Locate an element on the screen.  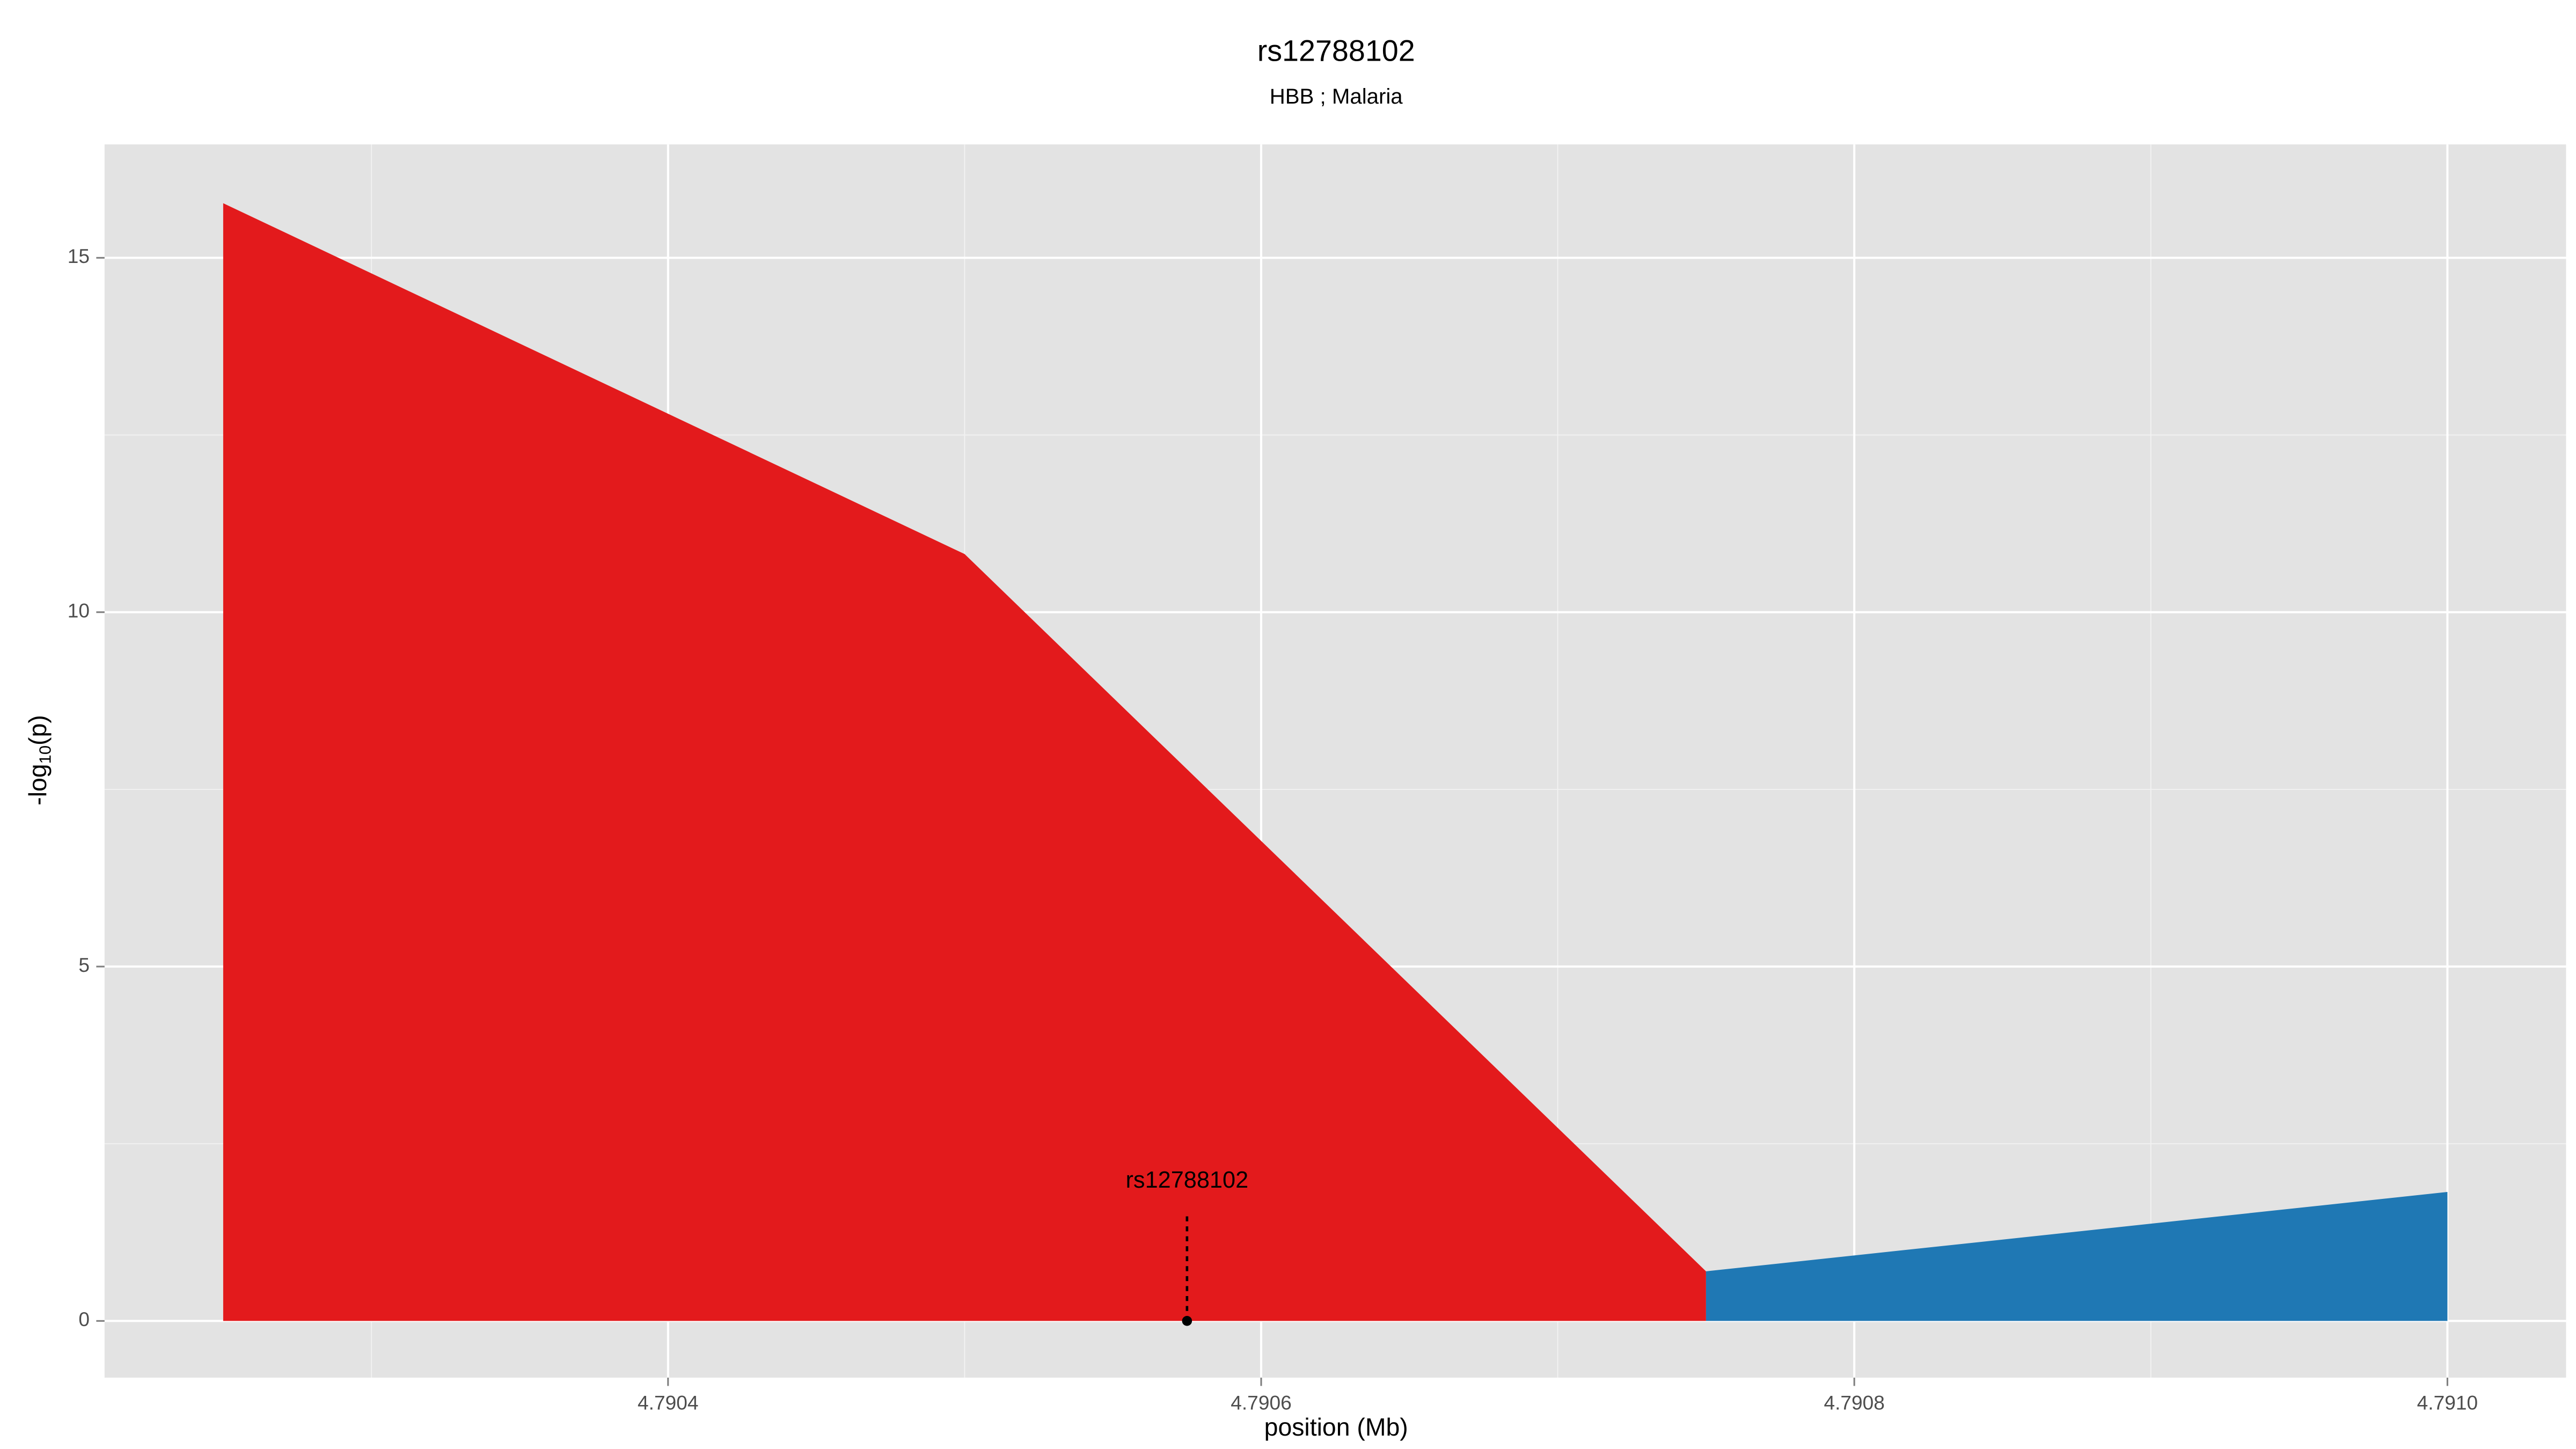
y-axis-label: -log10(p) is located at coordinates (39, 760).